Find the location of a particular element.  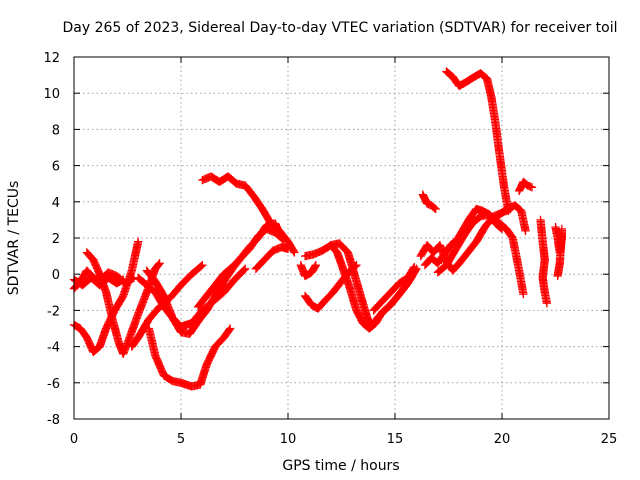

y-tick-label: 10 is located at coordinates (51, 94).